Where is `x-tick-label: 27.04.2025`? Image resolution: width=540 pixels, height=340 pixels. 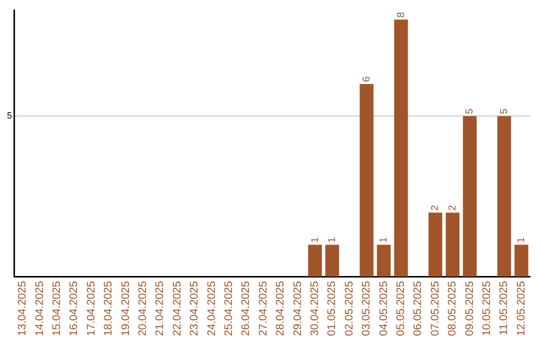 x-tick-label: 27.04.2025 is located at coordinates (263, 308).